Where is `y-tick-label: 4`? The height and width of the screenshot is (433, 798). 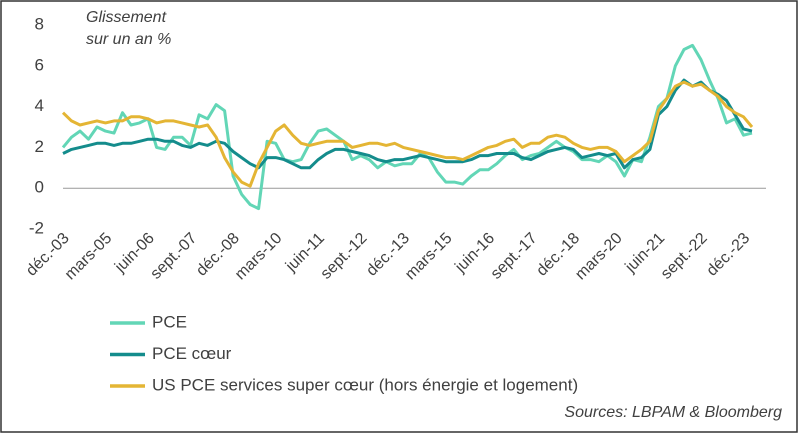 y-tick-label: 4 is located at coordinates (39, 105).